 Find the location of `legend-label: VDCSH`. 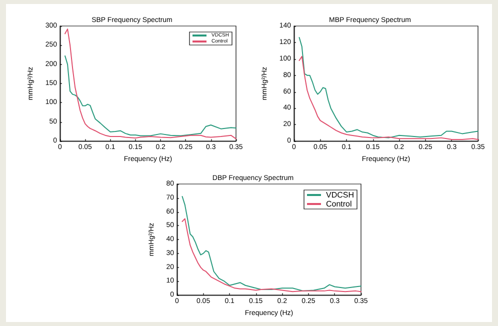

legend-label: VDCSH is located at coordinates (340, 195).